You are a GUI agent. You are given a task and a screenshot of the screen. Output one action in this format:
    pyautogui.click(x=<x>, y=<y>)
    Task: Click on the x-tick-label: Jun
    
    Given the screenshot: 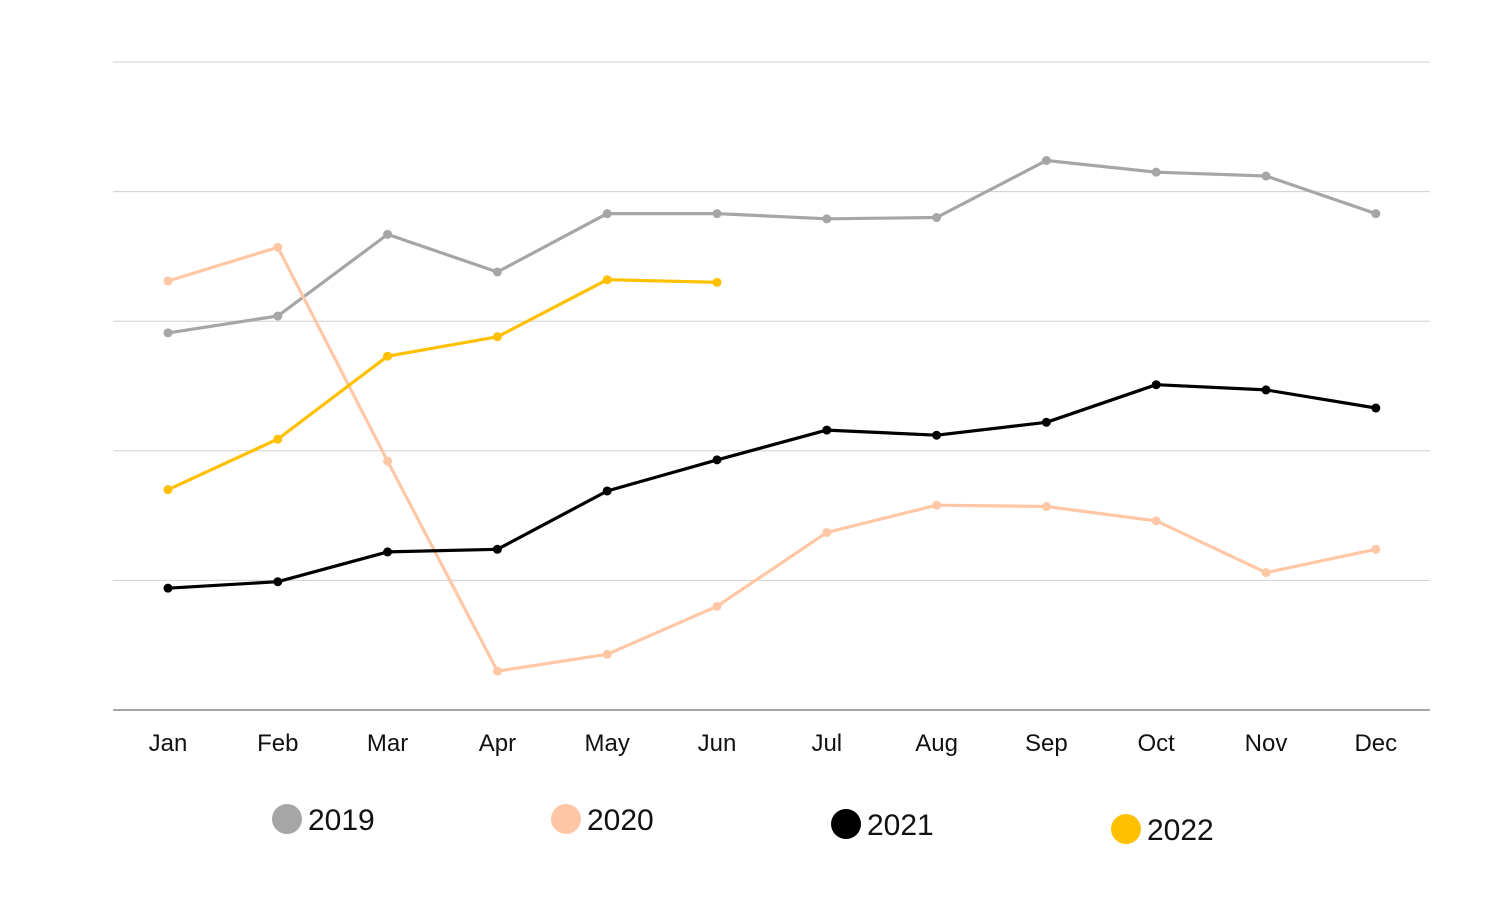 What is the action you would take?
    pyautogui.click(x=717, y=743)
    